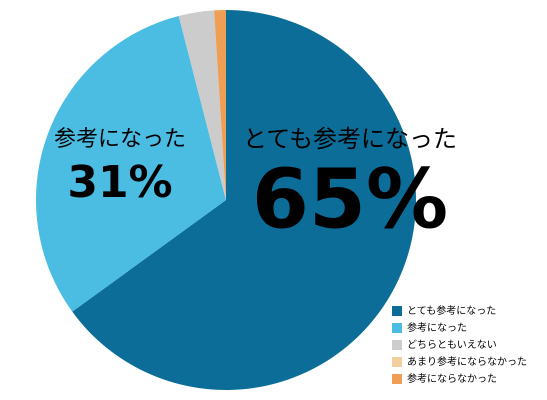 Image resolution: width=547 pixels, height=400 pixels. I want to click on legend-label: あまり参考にならなかった, so click(467, 361).